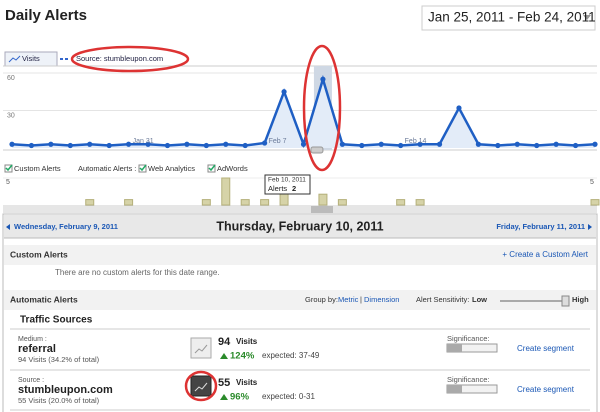  I want to click on dimension-value: referral, so click(37, 349).